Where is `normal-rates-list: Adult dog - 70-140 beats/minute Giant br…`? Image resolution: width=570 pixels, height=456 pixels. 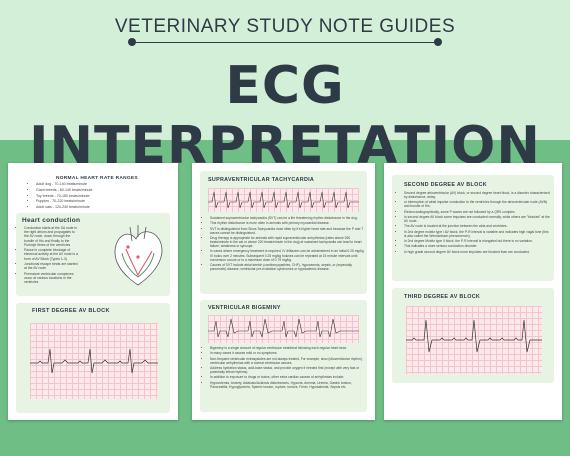
normal-rates-list: Adult dog - 70-140 beats/minute Giant br… is located at coordinates (100, 196).